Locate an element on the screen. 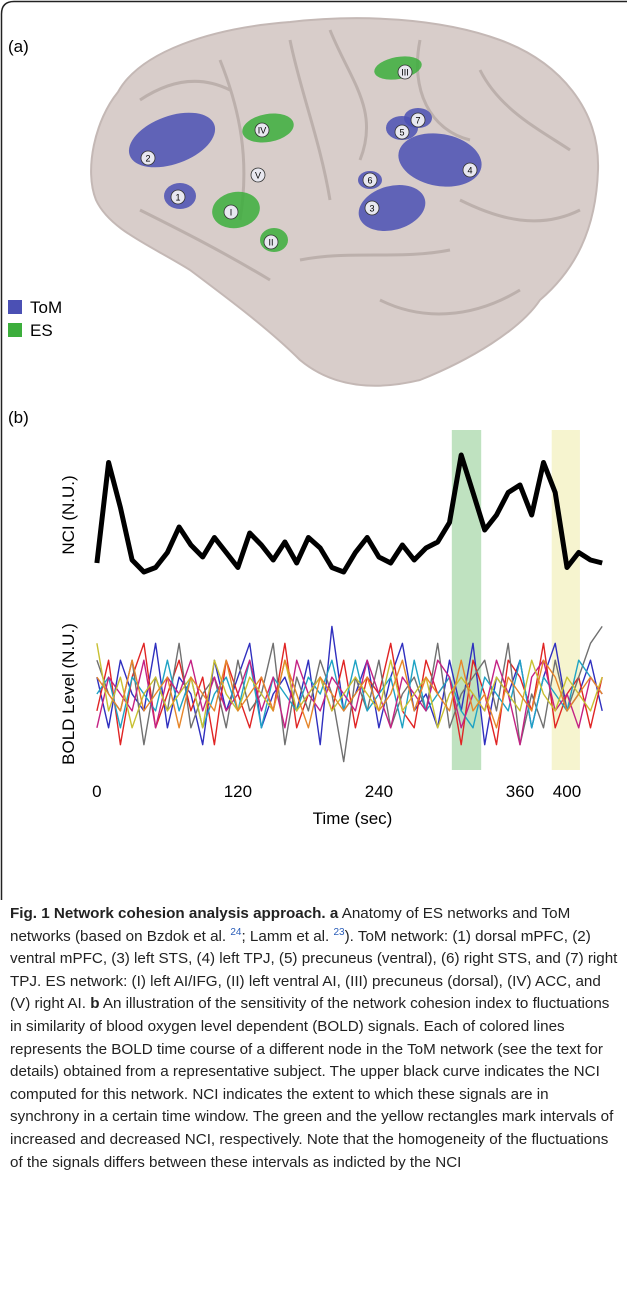 Image resolution: width=627 pixels, height=1302 pixels. reference: 24 is located at coordinates (236, 932).